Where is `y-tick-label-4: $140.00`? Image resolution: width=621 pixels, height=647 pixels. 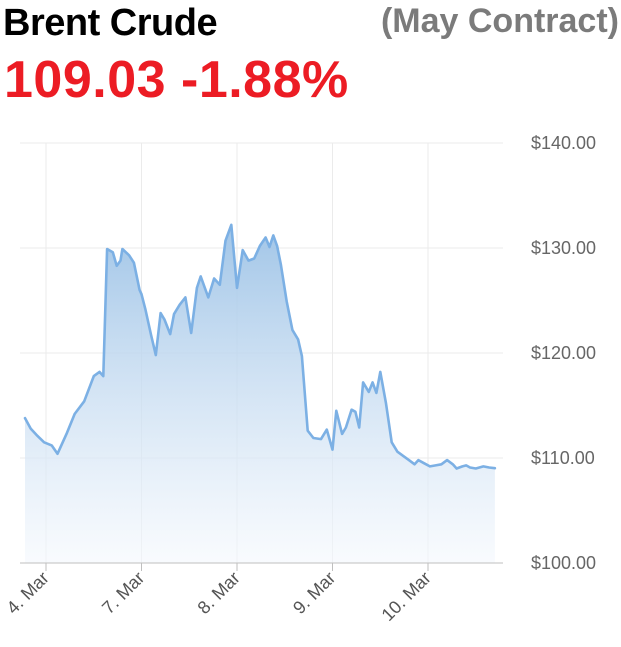
y-tick-label-4: $140.00 is located at coordinates (563, 143).